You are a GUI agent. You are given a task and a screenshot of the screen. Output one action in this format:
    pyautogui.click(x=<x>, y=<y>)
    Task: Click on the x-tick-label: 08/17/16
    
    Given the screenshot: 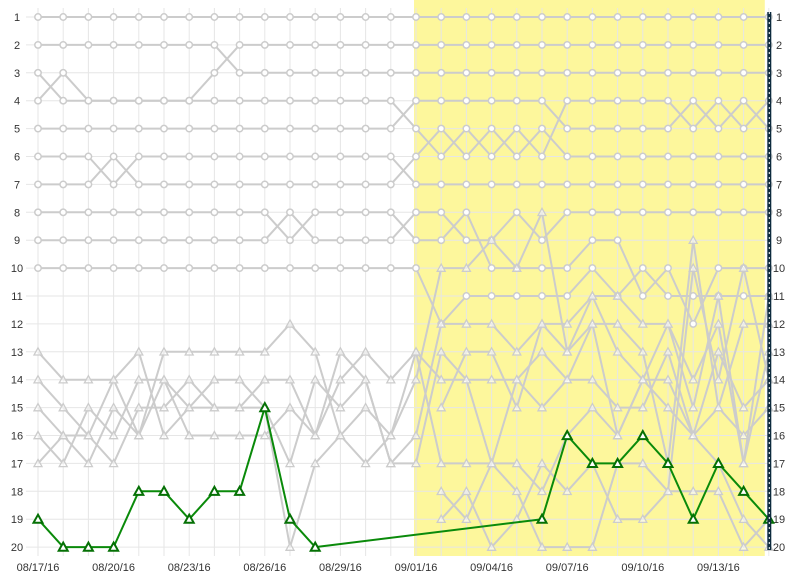 What is the action you would take?
    pyautogui.click(x=38, y=568)
    